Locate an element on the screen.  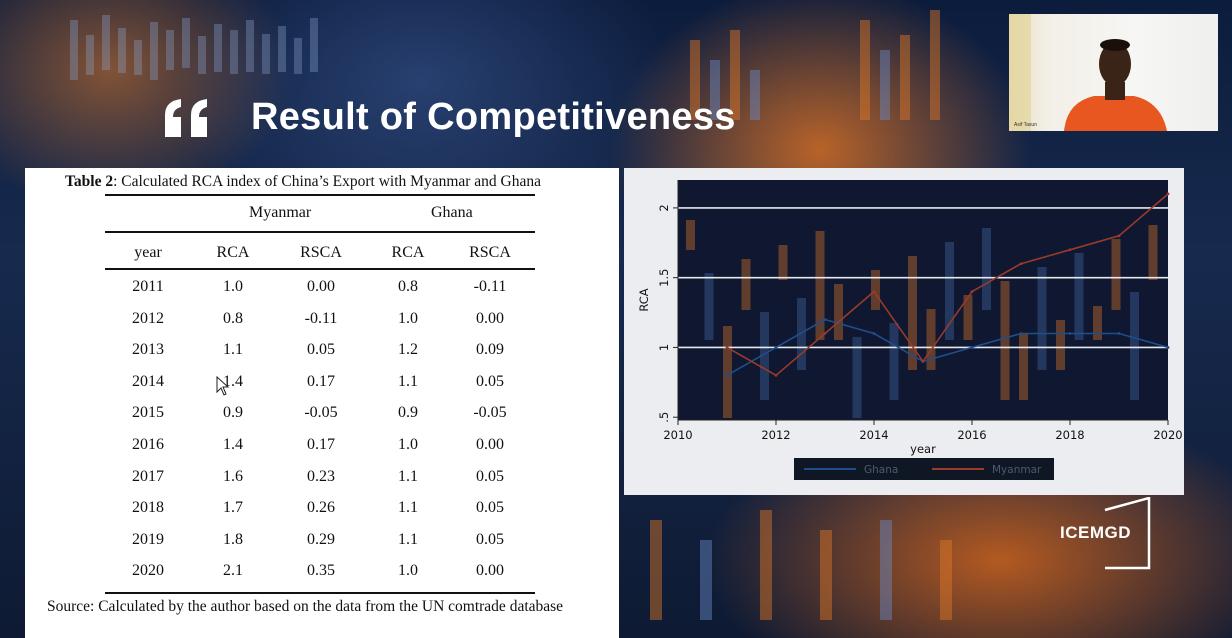
y-tick-label: .5 is located at coordinates (664, 417).